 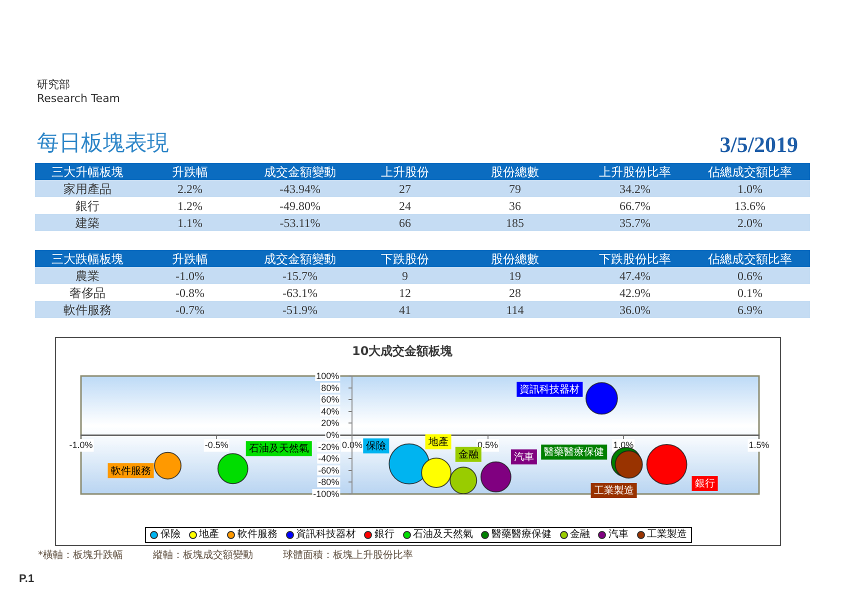 What do you see at coordinates (26, 579) in the screenshot?
I see `text: P.1` at bounding box center [26, 579].